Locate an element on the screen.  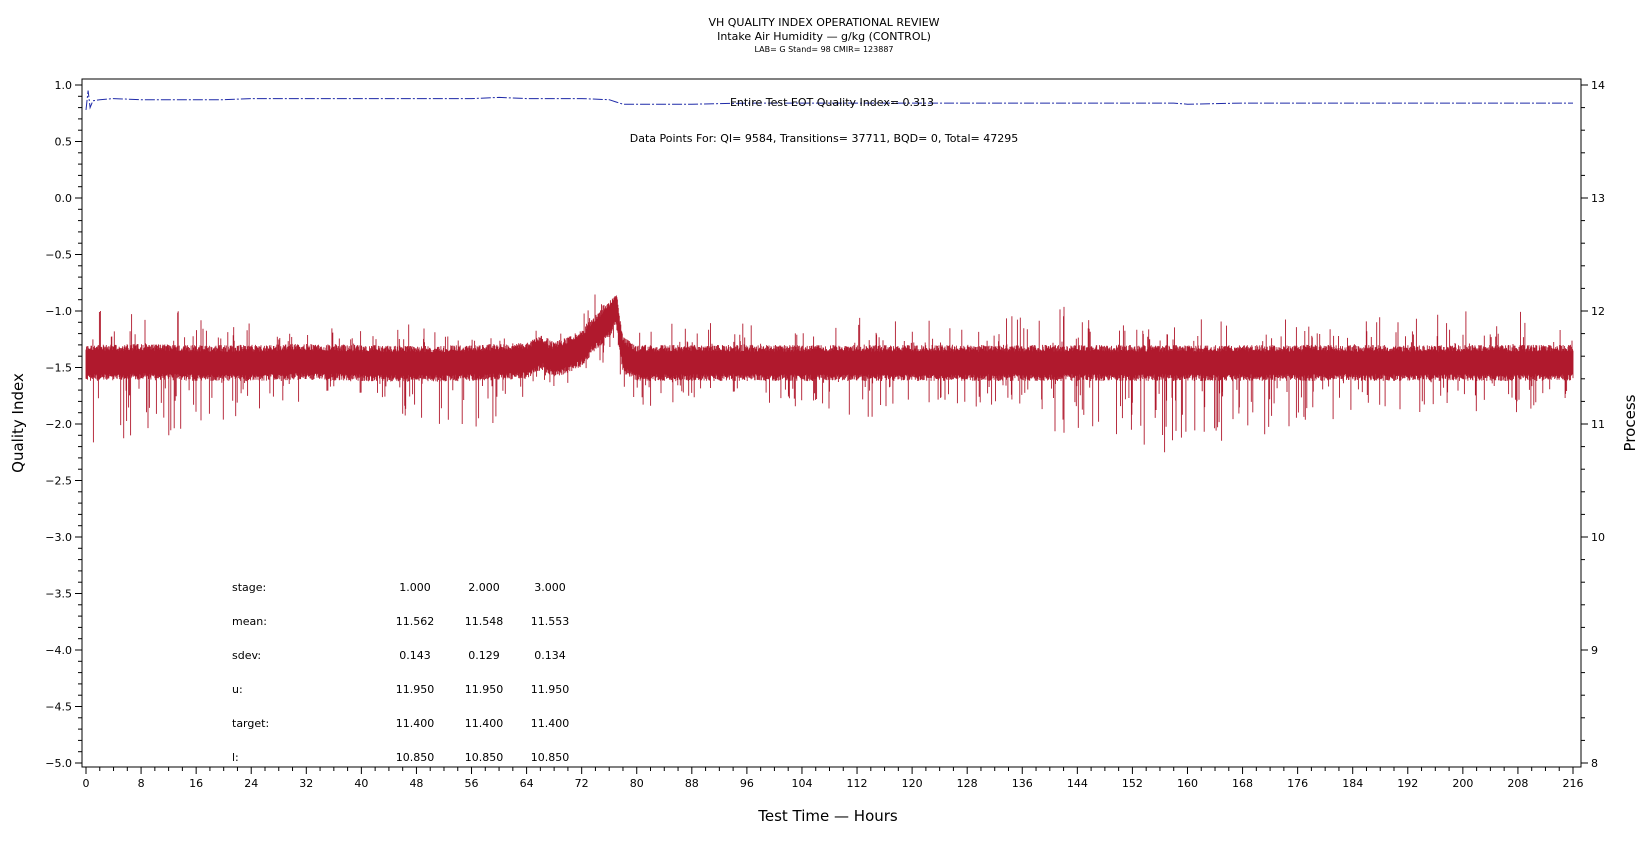
x-tick-label: 40 is located at coordinates (361, 783).